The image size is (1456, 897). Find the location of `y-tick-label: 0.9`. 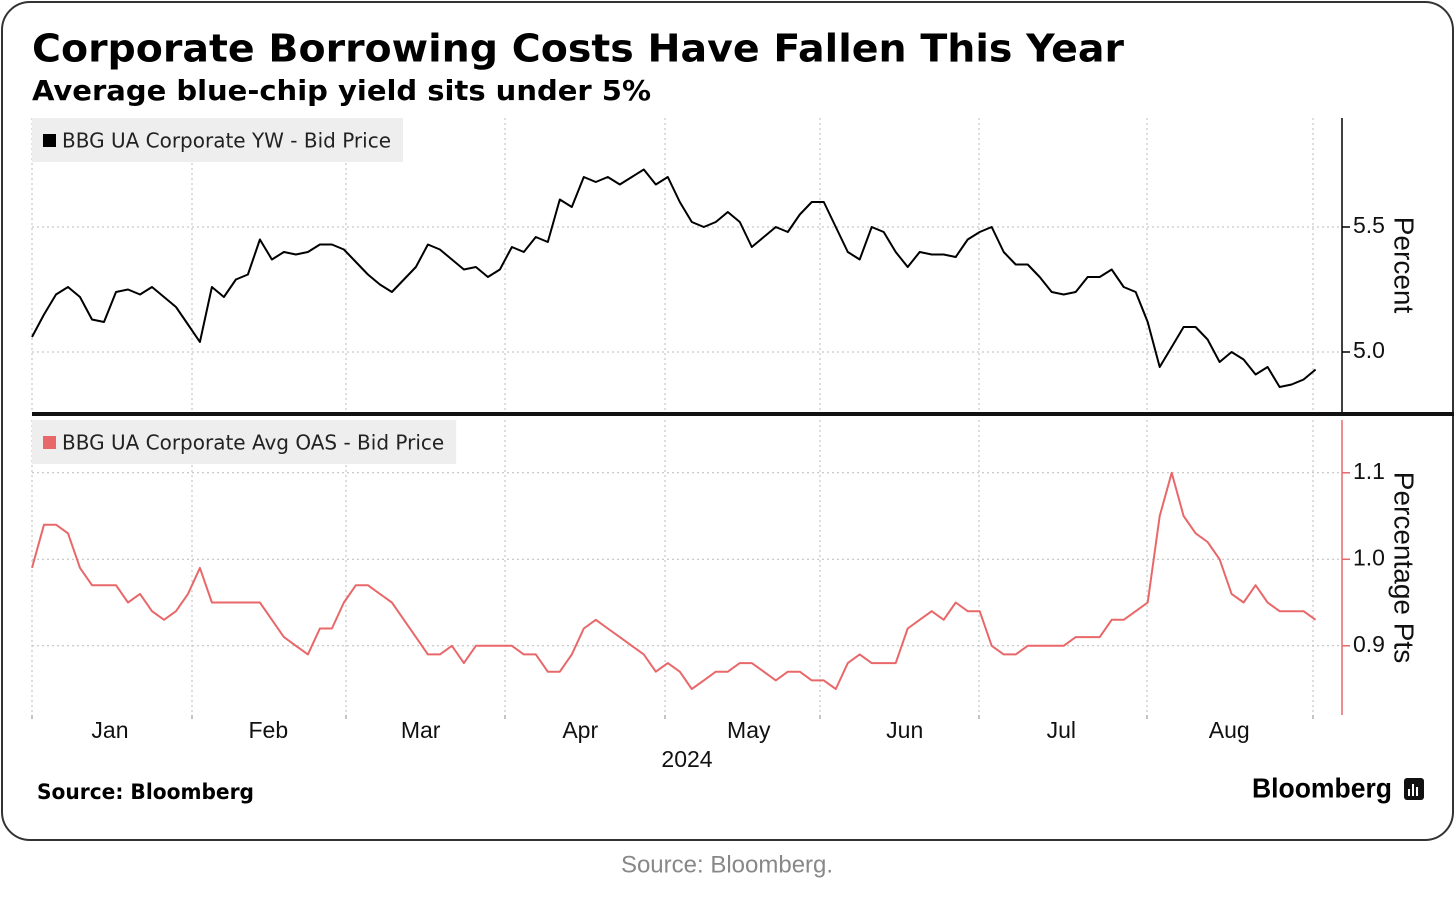

y-tick-label: 0.9 is located at coordinates (1369, 644).